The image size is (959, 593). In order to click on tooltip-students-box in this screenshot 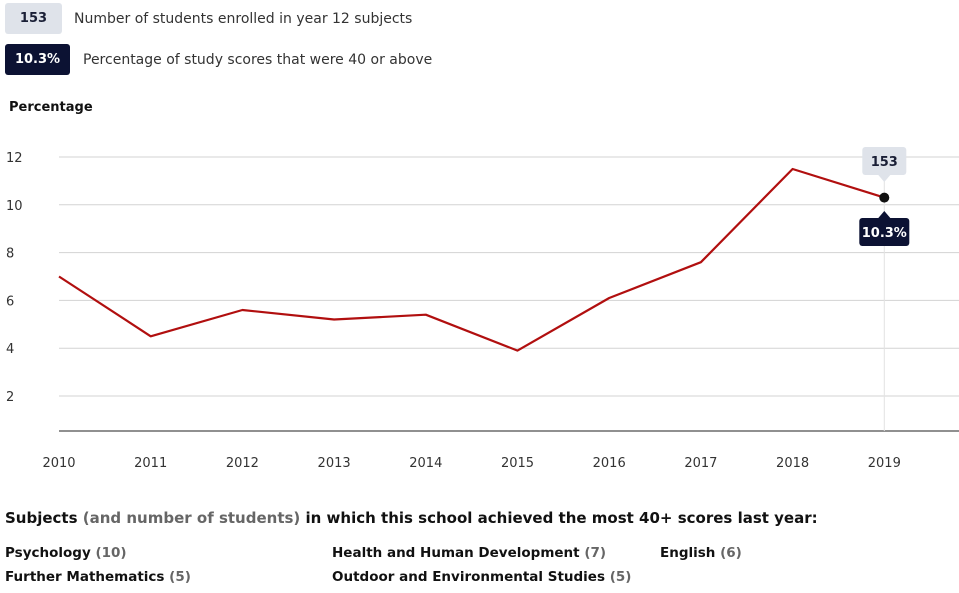, I will do `click(884, 161)`.